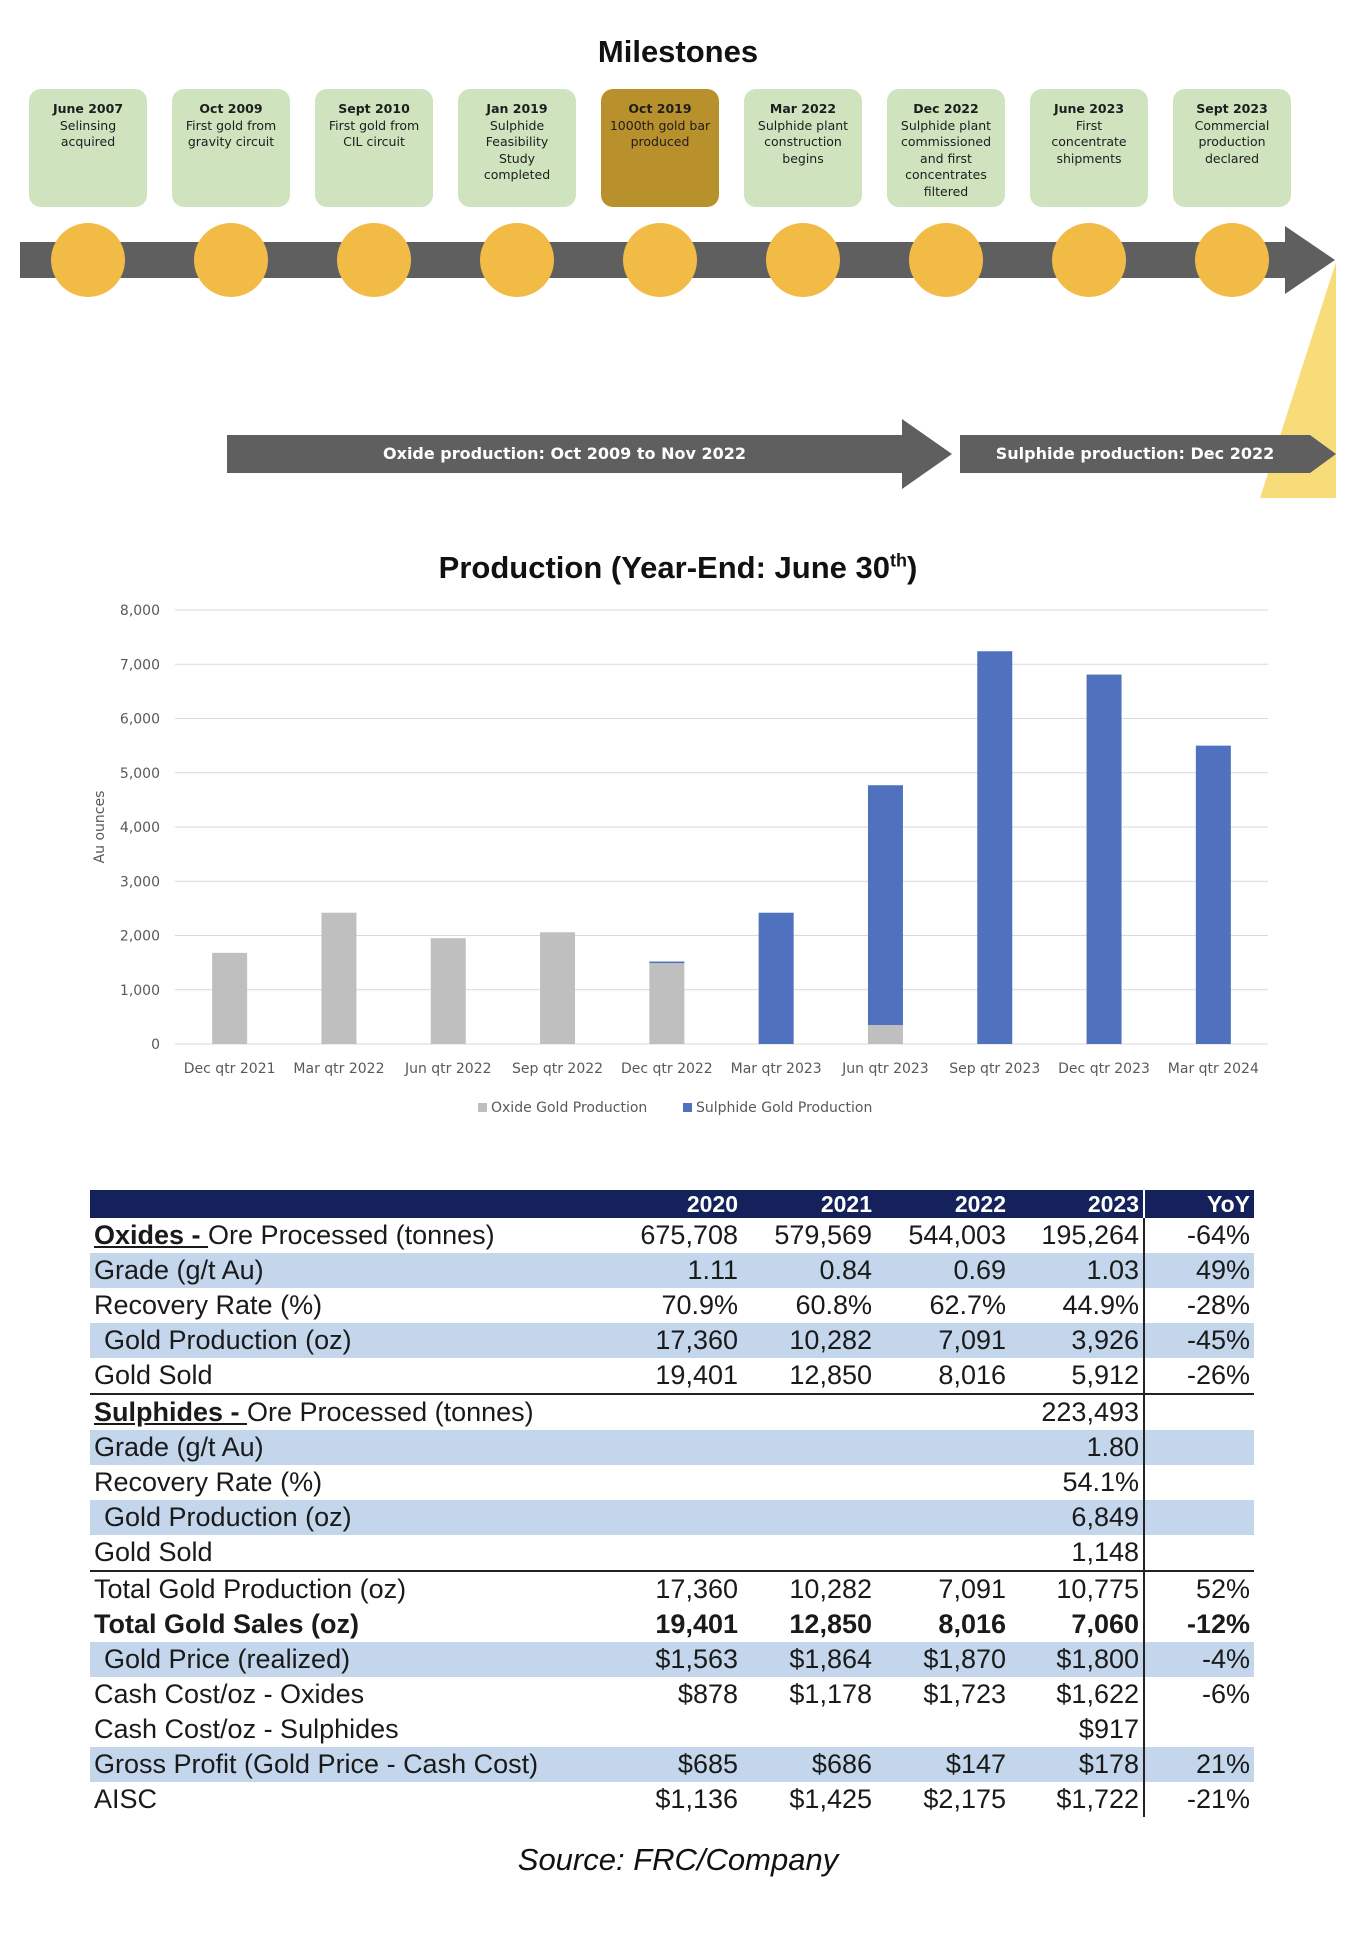 The width and height of the screenshot is (1356, 1940). I want to click on row-label-text: Total Gold Production (oz), so click(250, 1589).